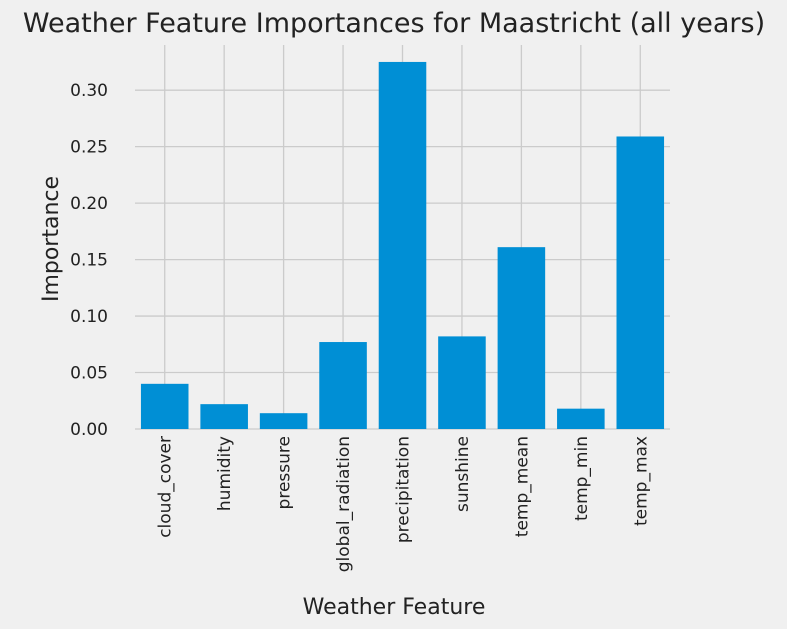  I want to click on y-tick-labels: 0.00 0.05 0.10 0.15 0.20 0.25 0.30, so click(89, 260).